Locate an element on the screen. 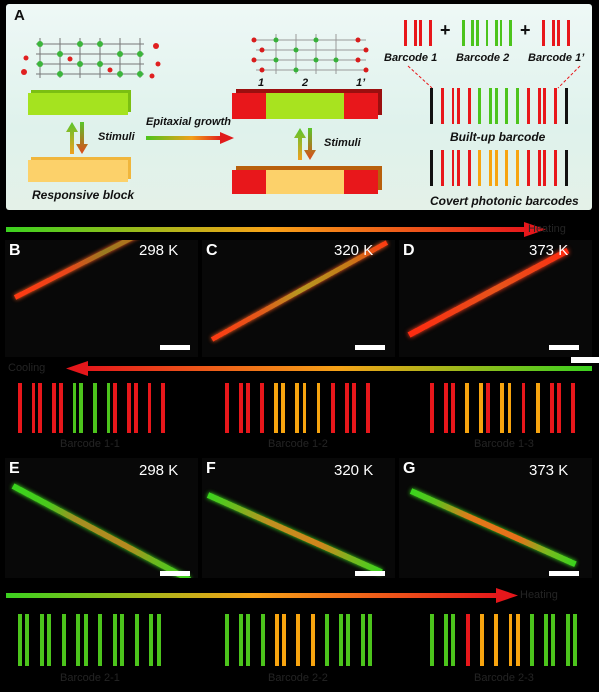 The width and height of the screenshot is (599, 692). scale-bar-g is located at coordinates (564, 573).